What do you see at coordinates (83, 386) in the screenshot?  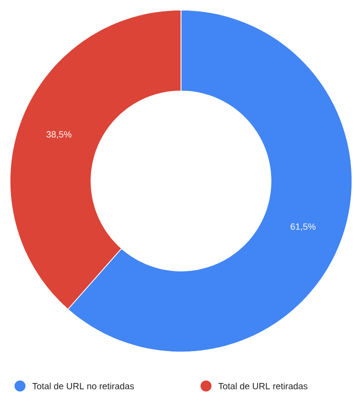 I see `legend-label: Total de URL no retiradas` at bounding box center [83, 386].